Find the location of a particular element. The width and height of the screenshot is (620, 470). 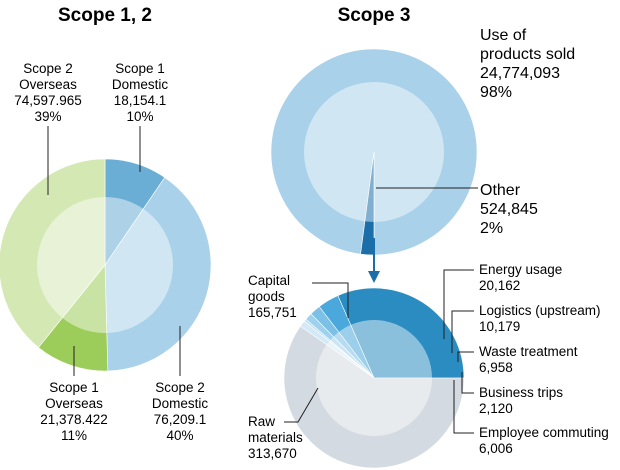

slice-scope-2-domestic is located at coordinates (158, 274).